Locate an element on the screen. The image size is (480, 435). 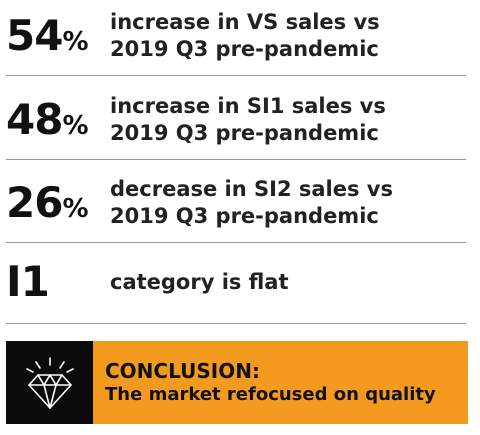
stat-number: 54% is located at coordinates (55, 36).